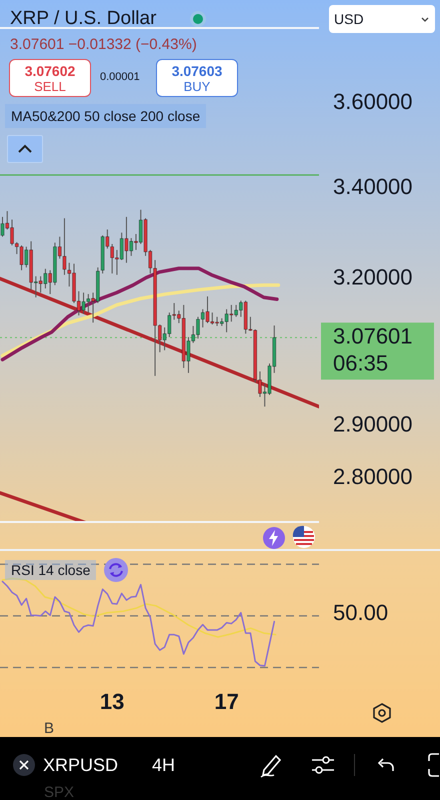  What do you see at coordinates (83, 19) in the screenshot?
I see `chart-title: XRP / U.S. Dollar` at bounding box center [83, 19].